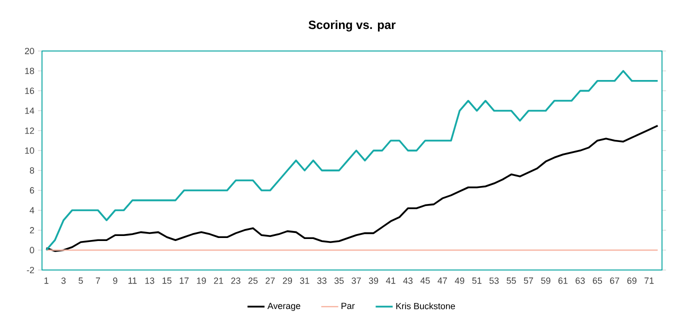 Image resolution: width=699 pixels, height=333 pixels. I want to click on x-tick-label: 25, so click(253, 281).